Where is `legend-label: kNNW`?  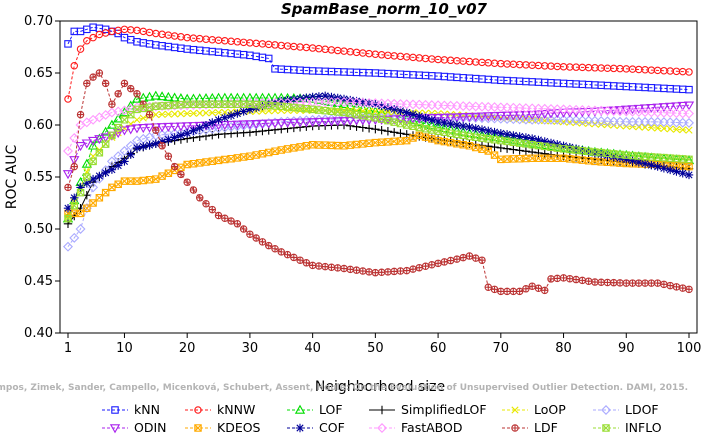
legend-label: kNNW is located at coordinates (236, 409).